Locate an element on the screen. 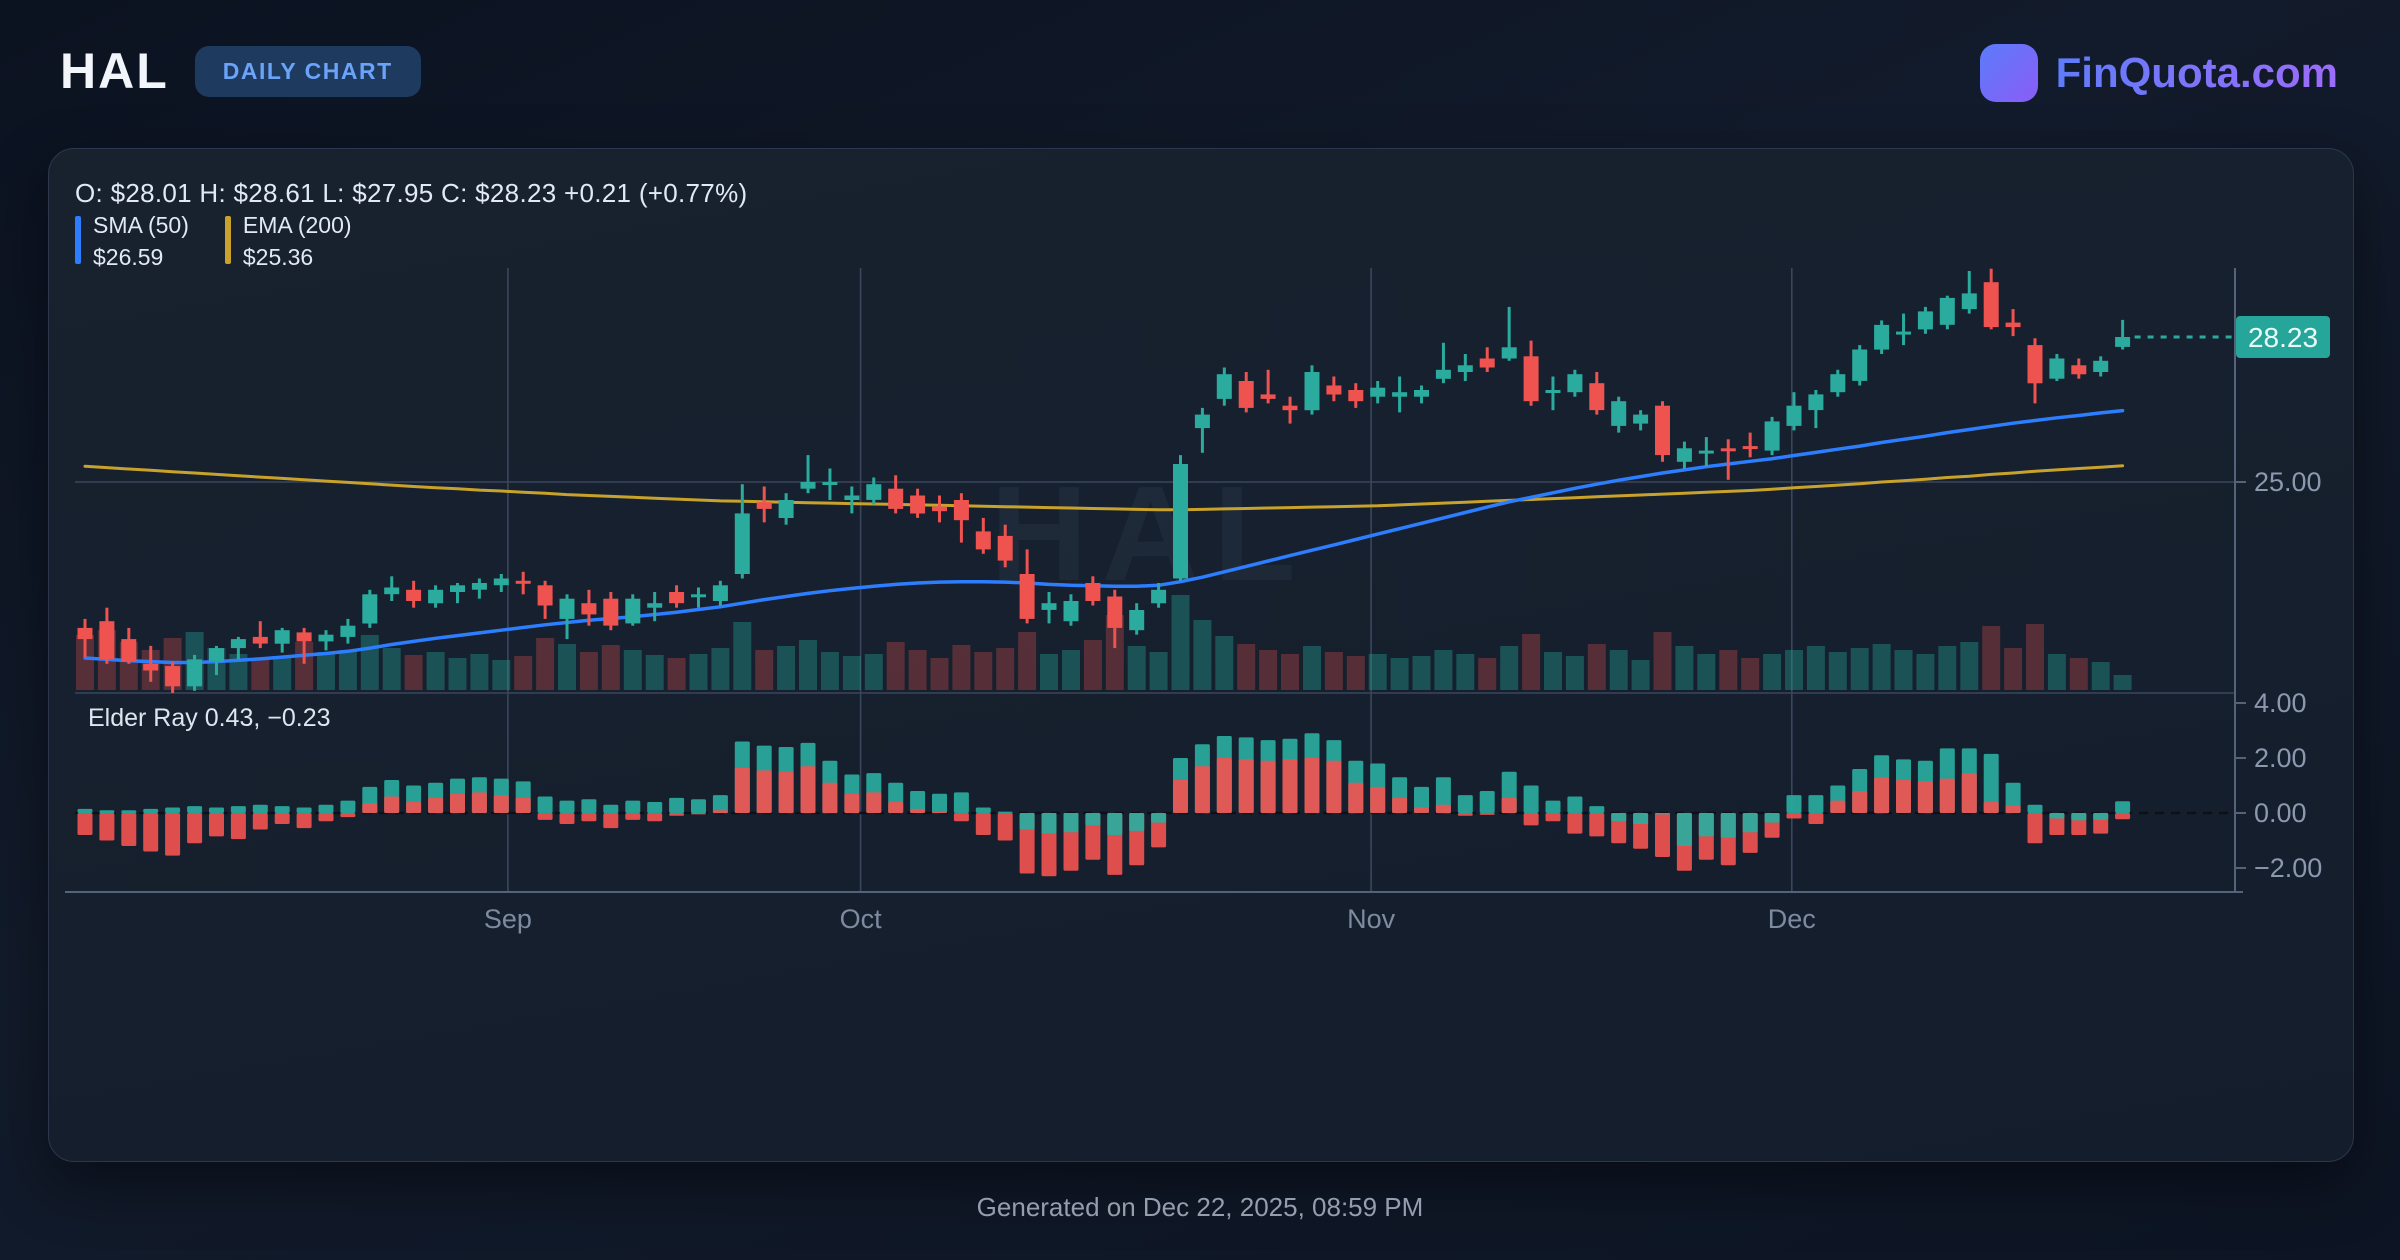 The image size is (2400, 1260). indicator-legend: SMA (50) $26.59 EMA (200) $25.36 is located at coordinates (213, 241).